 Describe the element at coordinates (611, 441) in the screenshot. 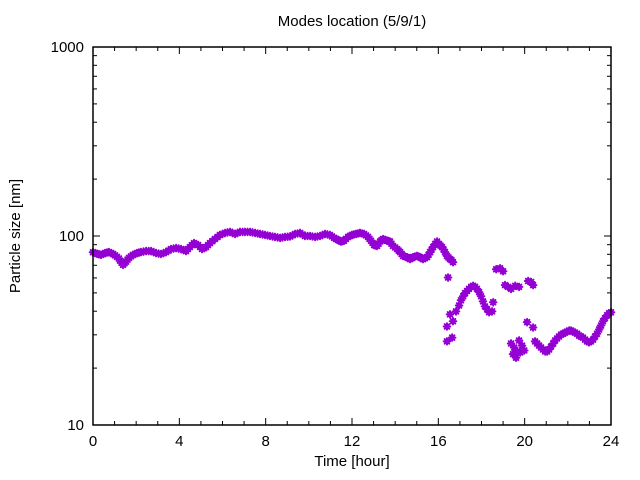

I see `x-tick-label: 24` at that location.